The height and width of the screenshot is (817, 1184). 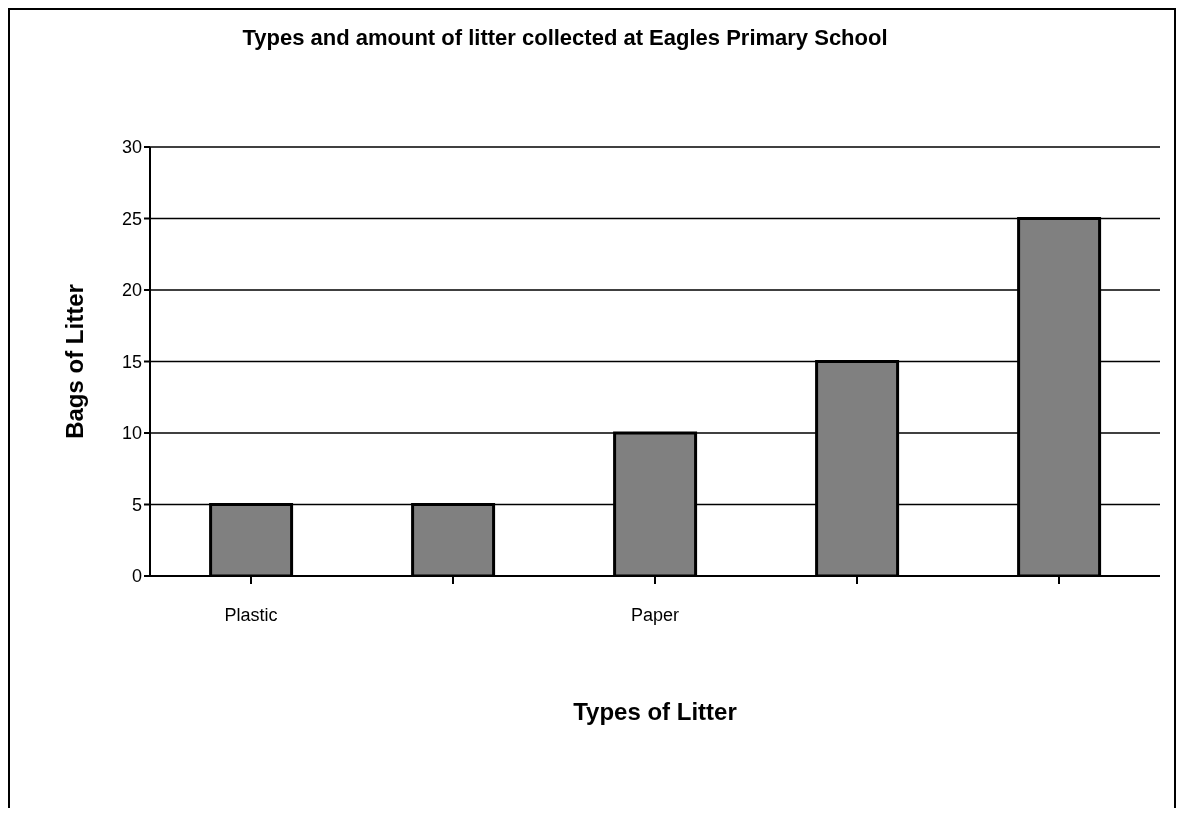 What do you see at coordinates (251, 614) in the screenshot?
I see `x-tick-label: Plastic` at bounding box center [251, 614].